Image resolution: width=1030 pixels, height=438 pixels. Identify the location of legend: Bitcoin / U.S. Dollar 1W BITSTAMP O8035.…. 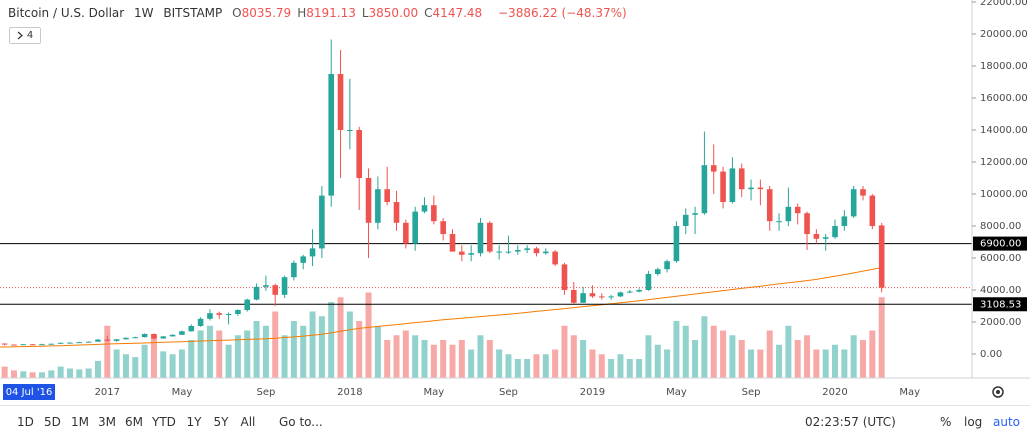
(320, 13).